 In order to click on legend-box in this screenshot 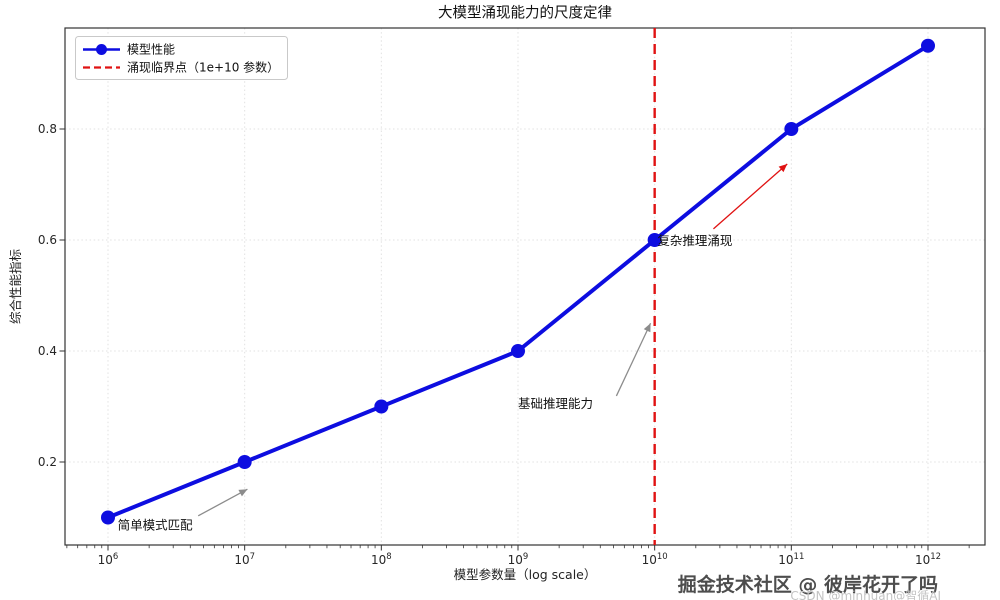, I will do `click(181, 58)`.